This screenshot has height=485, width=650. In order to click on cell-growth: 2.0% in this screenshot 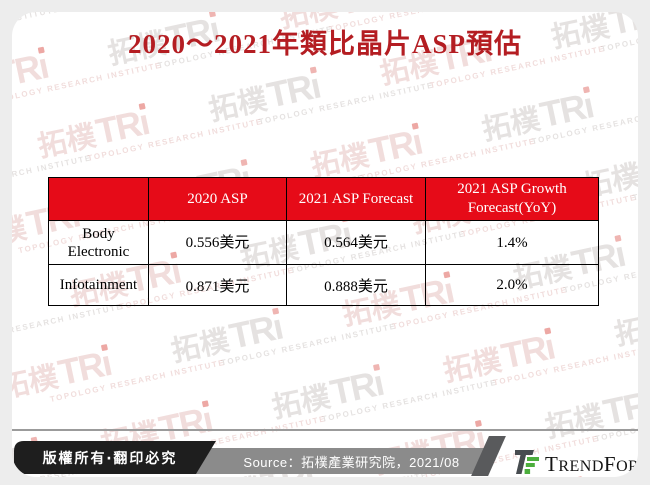, I will do `click(512, 285)`.